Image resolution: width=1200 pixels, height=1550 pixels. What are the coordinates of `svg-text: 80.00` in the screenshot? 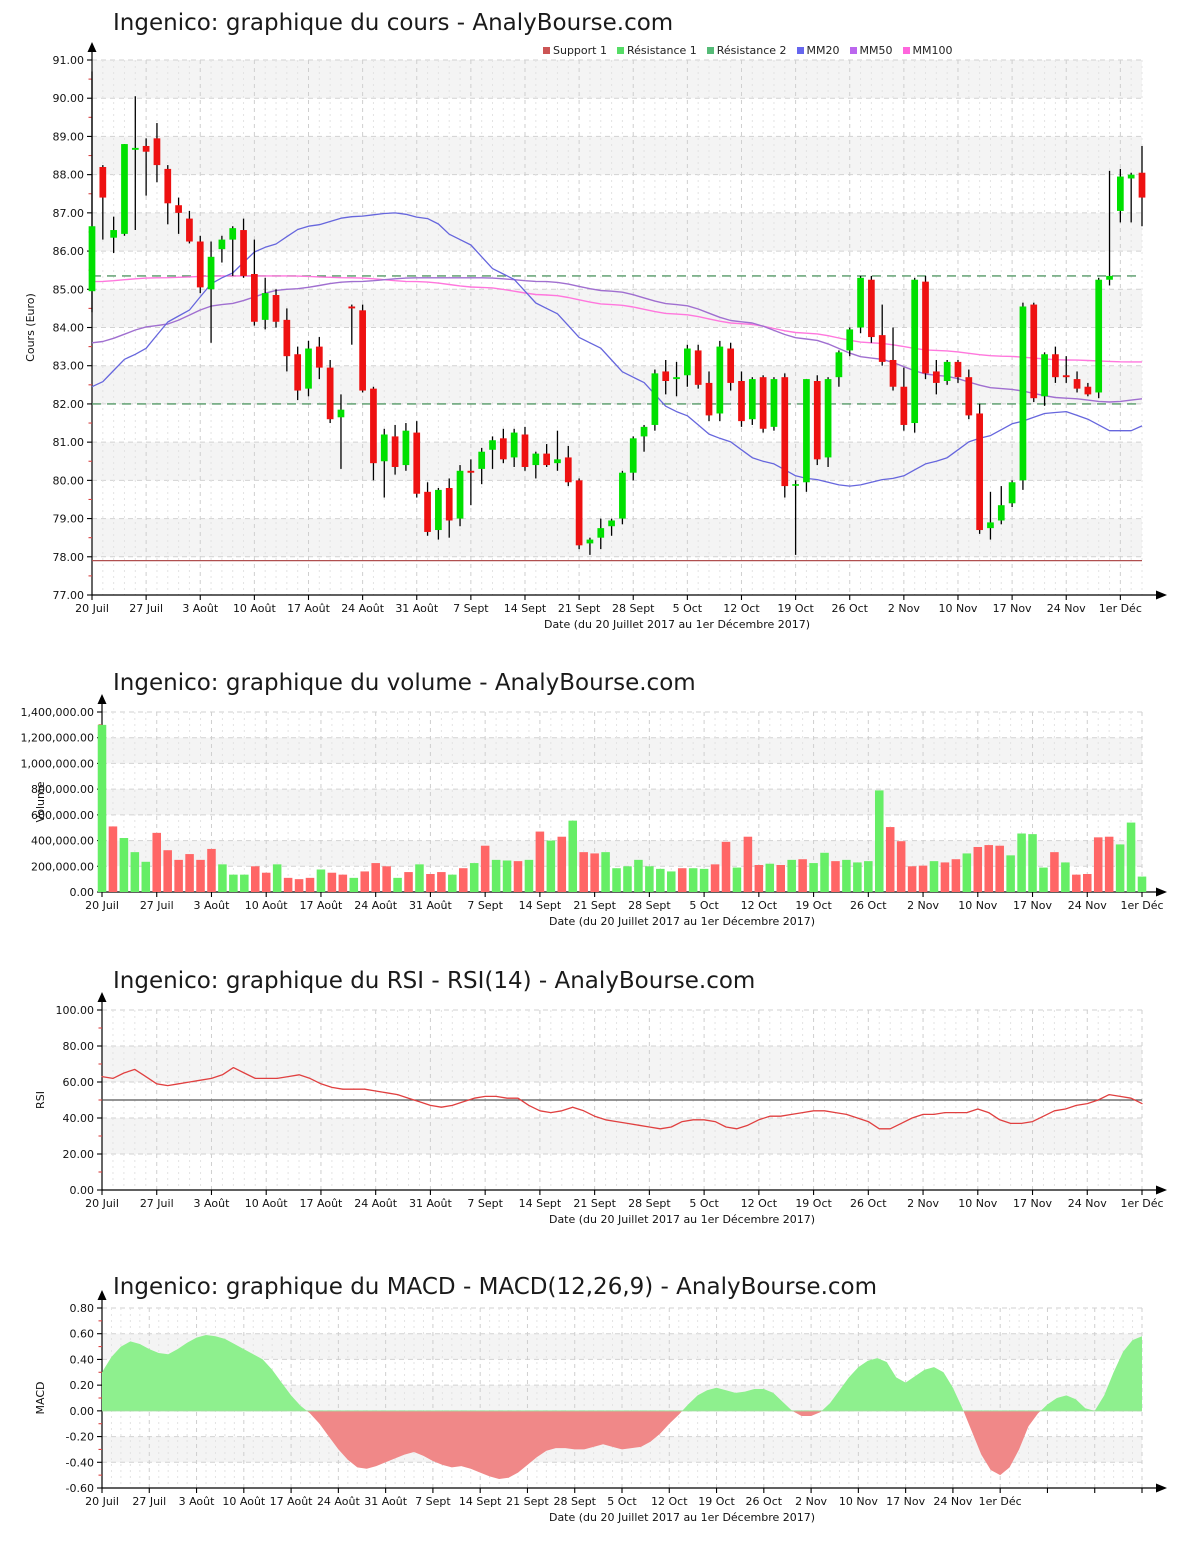 It's located at (69, 480).